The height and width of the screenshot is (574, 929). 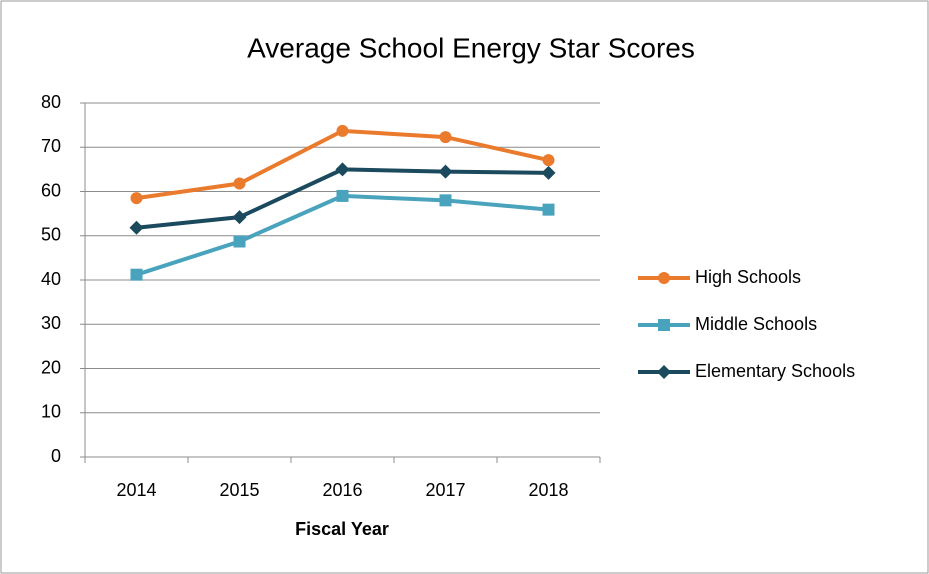 What do you see at coordinates (239, 490) in the screenshot?
I see `x-tick-label: 2015` at bounding box center [239, 490].